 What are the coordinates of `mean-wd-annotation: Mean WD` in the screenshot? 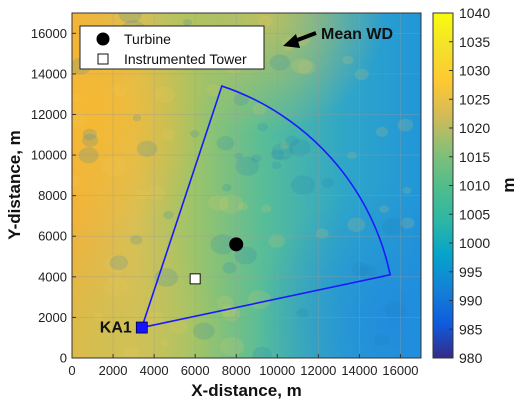 It's located at (338, 37).